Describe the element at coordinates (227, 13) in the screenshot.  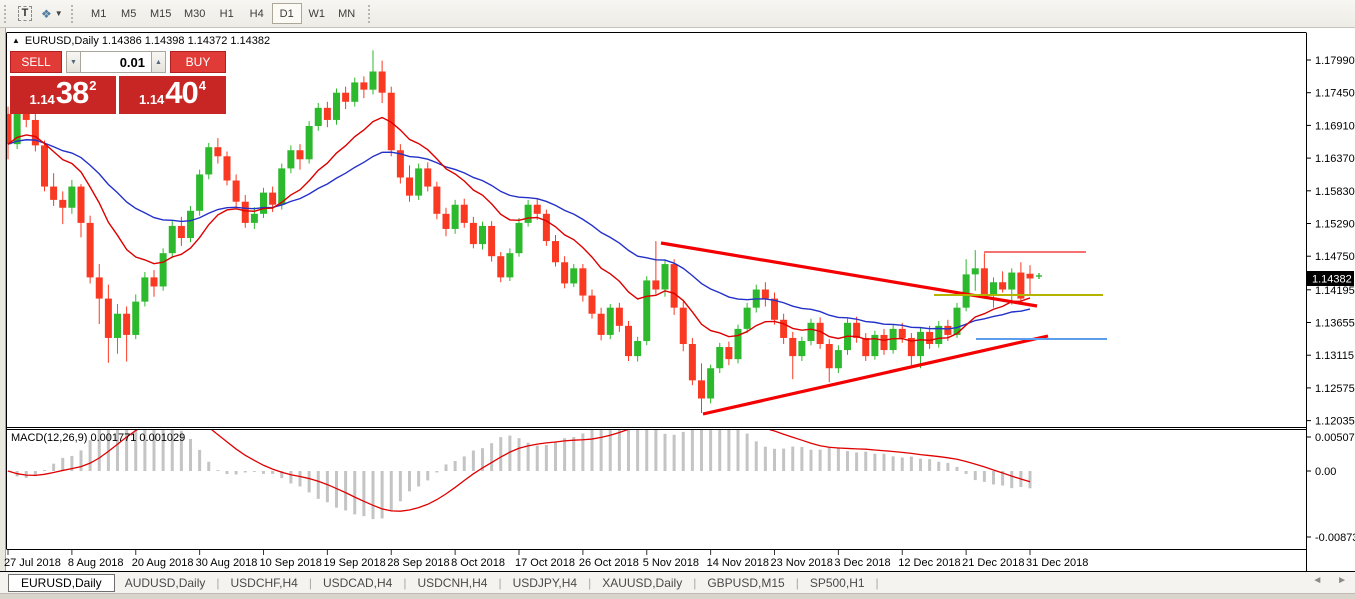
I see `timeframe-h1: H1` at that location.